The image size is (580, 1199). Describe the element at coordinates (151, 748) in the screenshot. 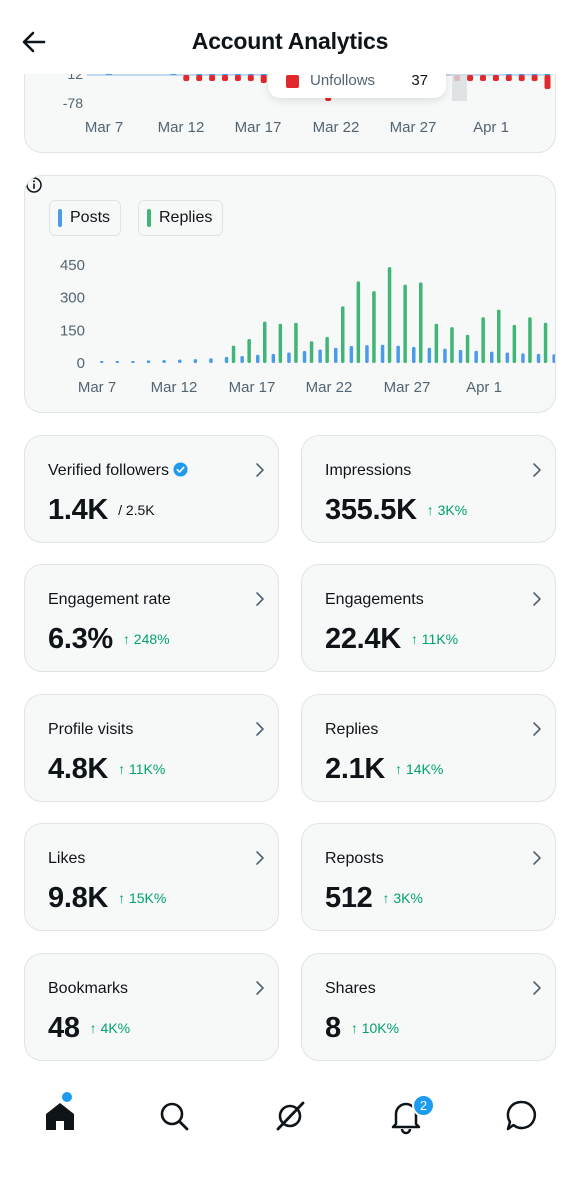

I see `stat-card: Profile visits 4.8K ↑ 11K%` at that location.